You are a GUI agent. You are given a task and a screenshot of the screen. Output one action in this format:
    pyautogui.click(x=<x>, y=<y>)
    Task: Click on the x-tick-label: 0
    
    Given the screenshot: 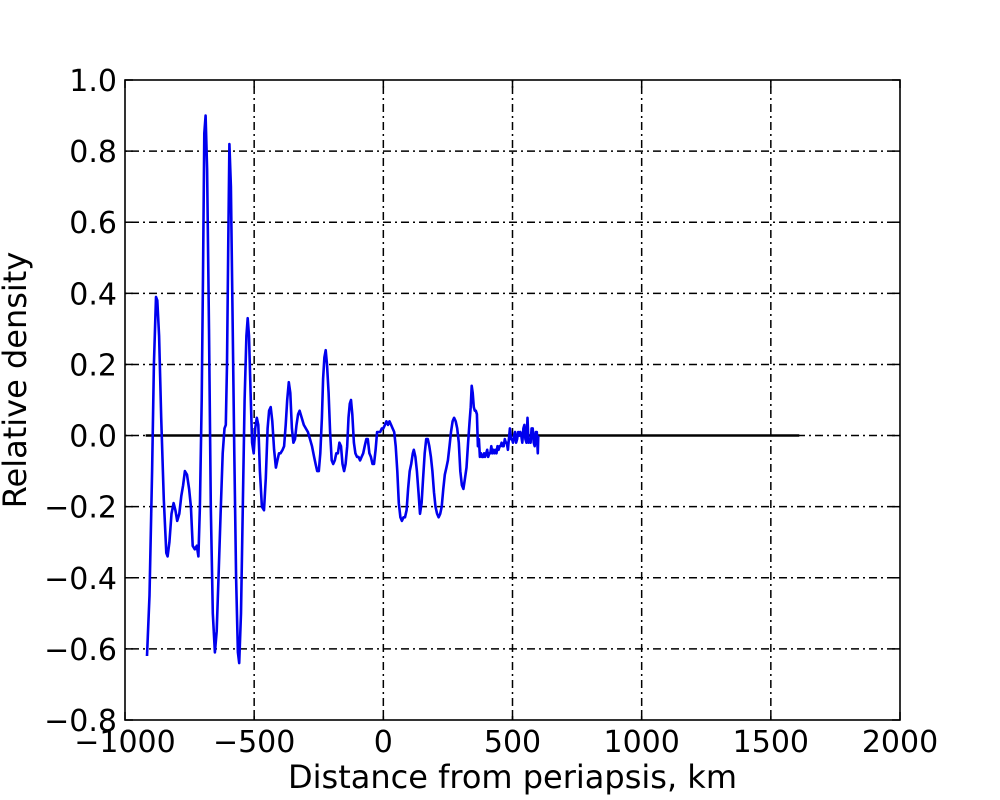 What is the action you would take?
    pyautogui.click(x=383, y=742)
    